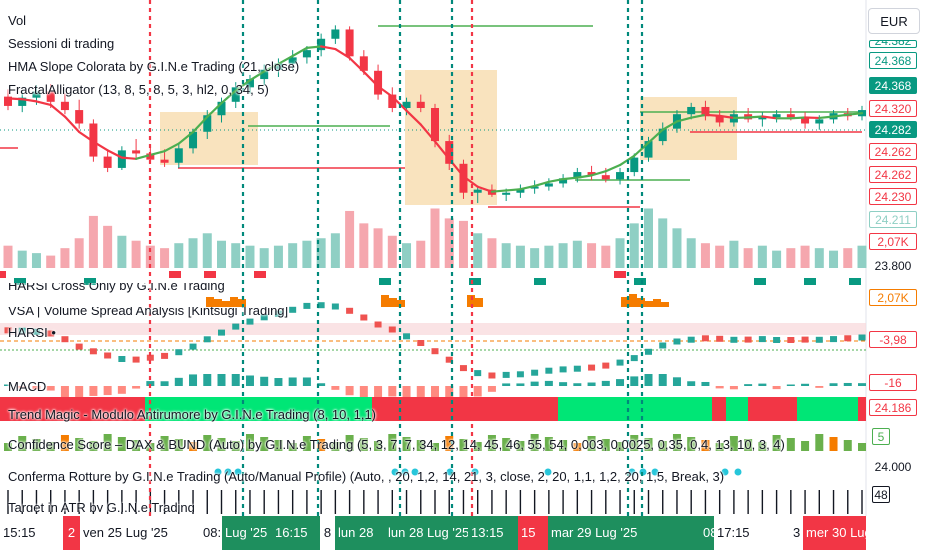  I want to click on pane-label-harsi: HARSI •, so click(32, 332).